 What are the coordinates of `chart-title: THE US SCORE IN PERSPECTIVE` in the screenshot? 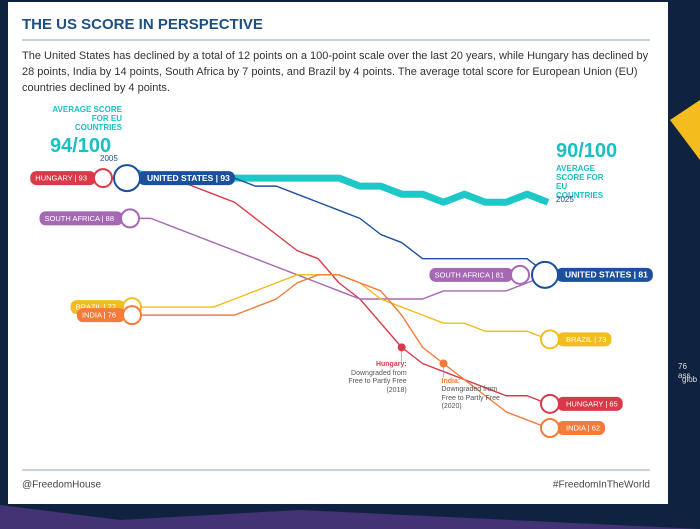 It's located at (142, 24).